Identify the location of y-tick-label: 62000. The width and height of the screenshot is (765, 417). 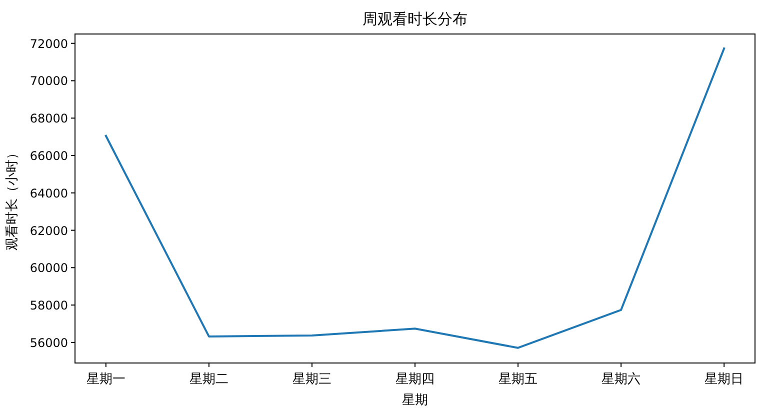
(49, 231).